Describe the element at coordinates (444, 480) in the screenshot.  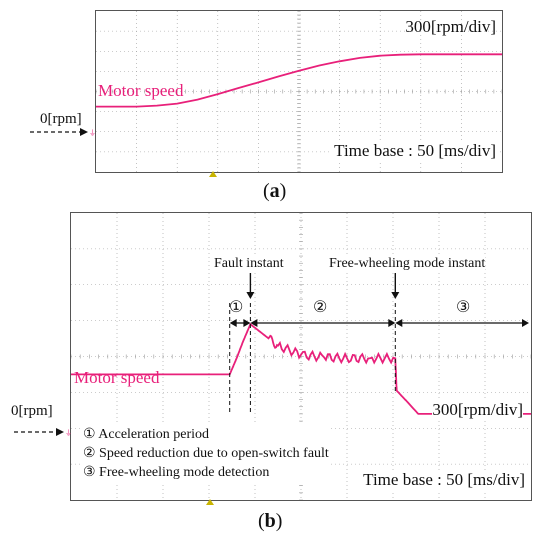
I see `time-base-label-b: Time base : 50 [ms/div]` at that location.